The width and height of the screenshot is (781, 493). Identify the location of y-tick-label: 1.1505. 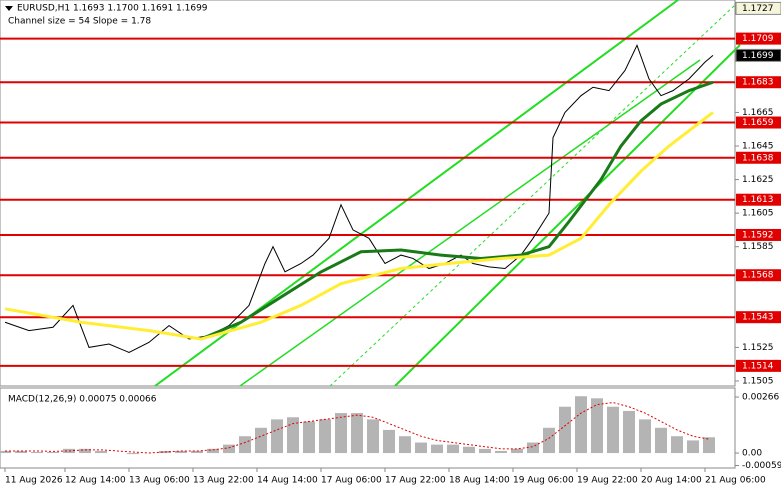
(758, 381).